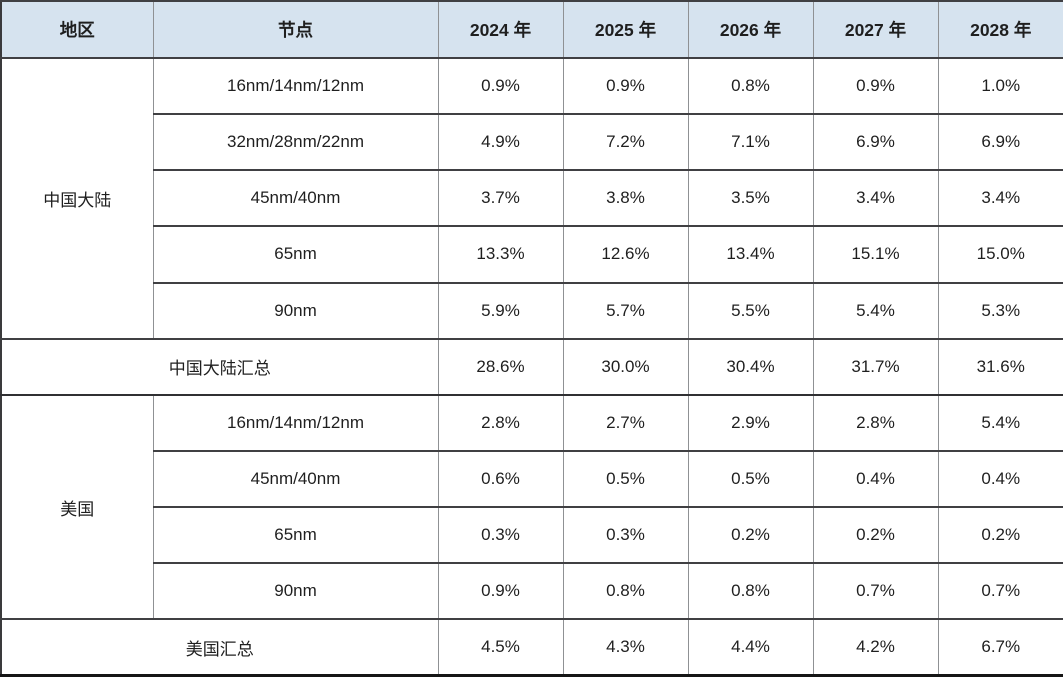  What do you see at coordinates (1000, 254) in the screenshot?
I see `value-cell: 15.0%` at bounding box center [1000, 254].